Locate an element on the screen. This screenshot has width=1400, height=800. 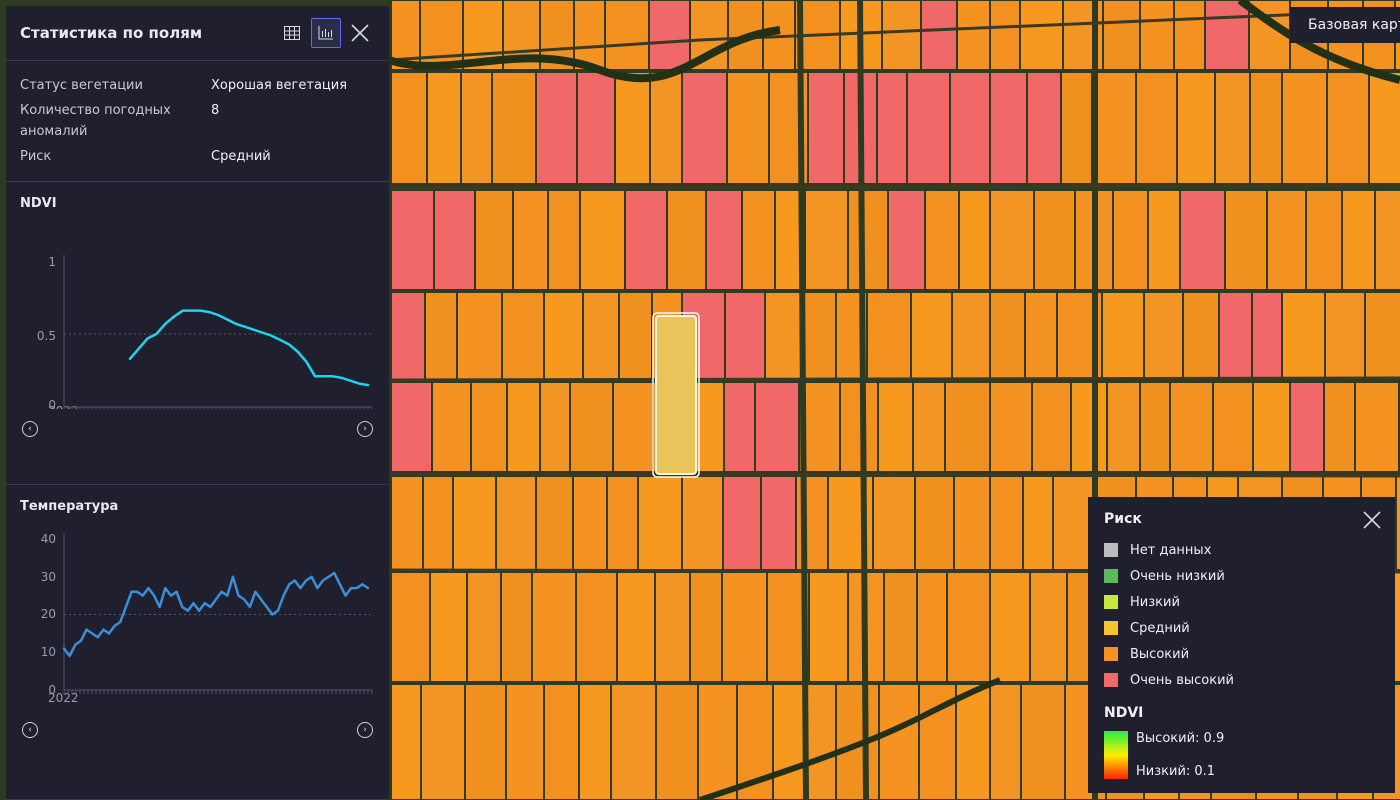
ndvi-prev-button: ‹ is located at coordinates (30, 429).